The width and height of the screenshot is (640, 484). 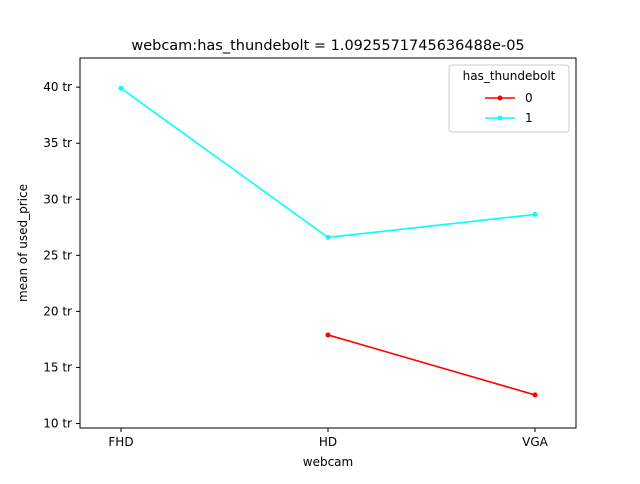 I want to click on y-tick-label: 40 tr, so click(x=57, y=87).